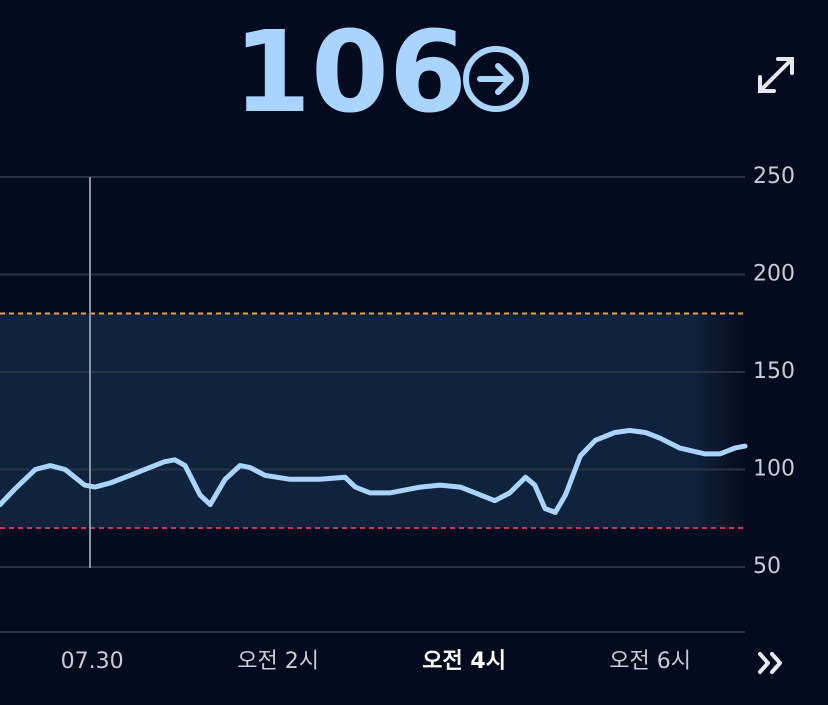 Image resolution: width=828 pixels, height=705 pixels. I want to click on x-tick-label: 07.30, so click(92, 661).